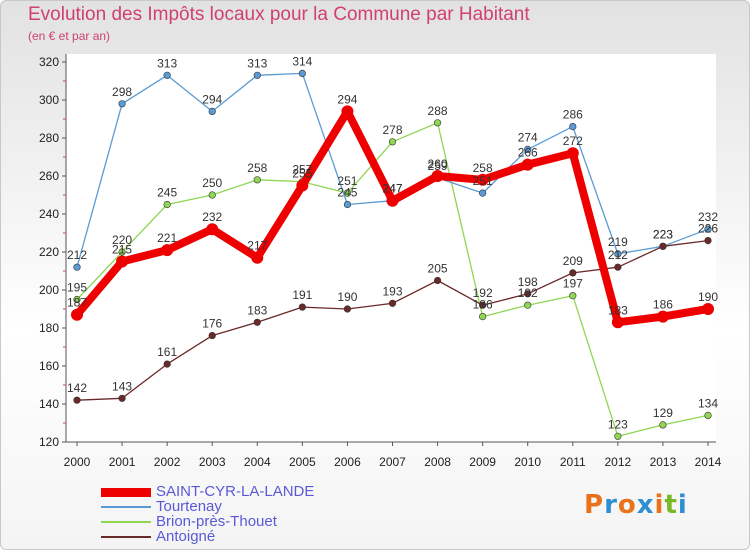  What do you see at coordinates (611, 505) in the screenshot?
I see `logo-letter: r` at bounding box center [611, 505].